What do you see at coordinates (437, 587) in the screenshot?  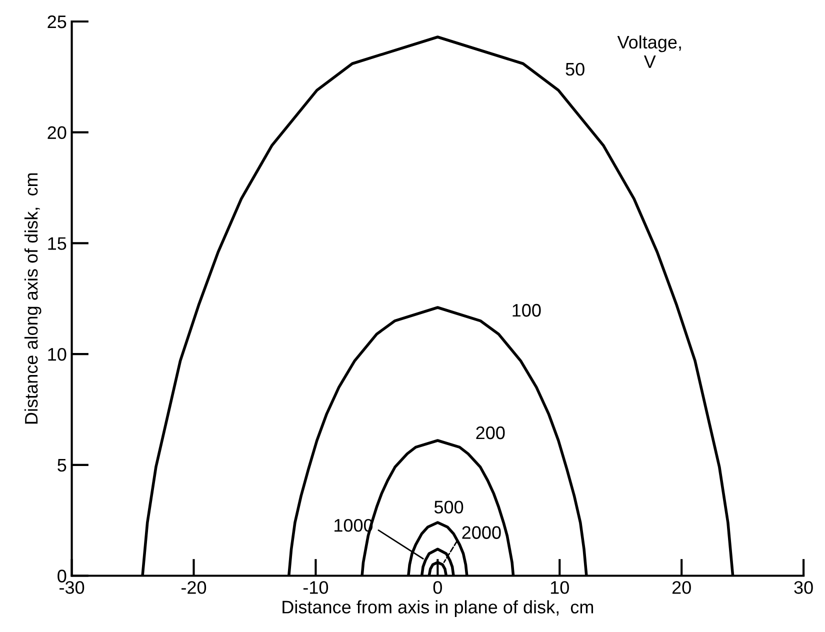 I see `x-tick-label: 0` at bounding box center [437, 587].